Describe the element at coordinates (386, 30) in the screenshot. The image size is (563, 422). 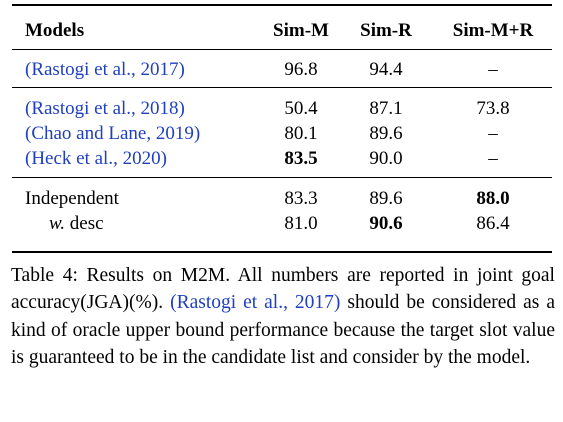
I see `header-sim-r: Sim-R` at that location.